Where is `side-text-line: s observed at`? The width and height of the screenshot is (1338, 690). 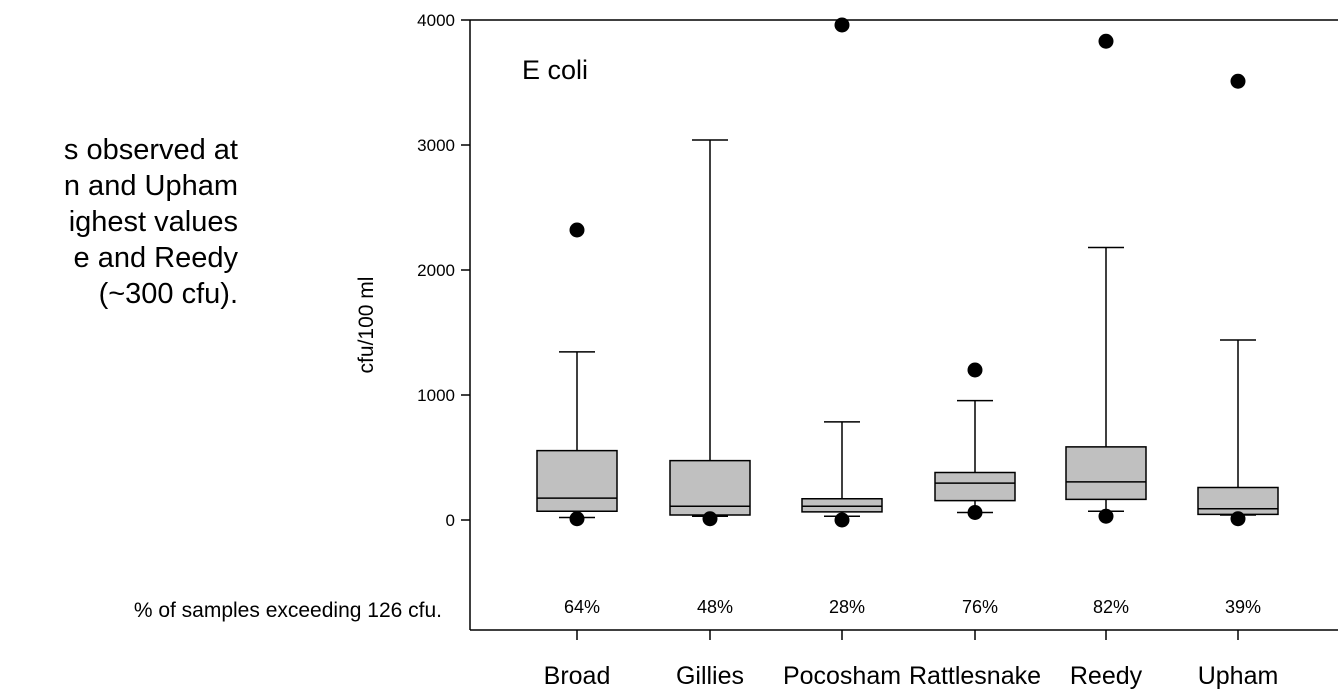
side-text-line: s observed at is located at coordinates (150, 150).